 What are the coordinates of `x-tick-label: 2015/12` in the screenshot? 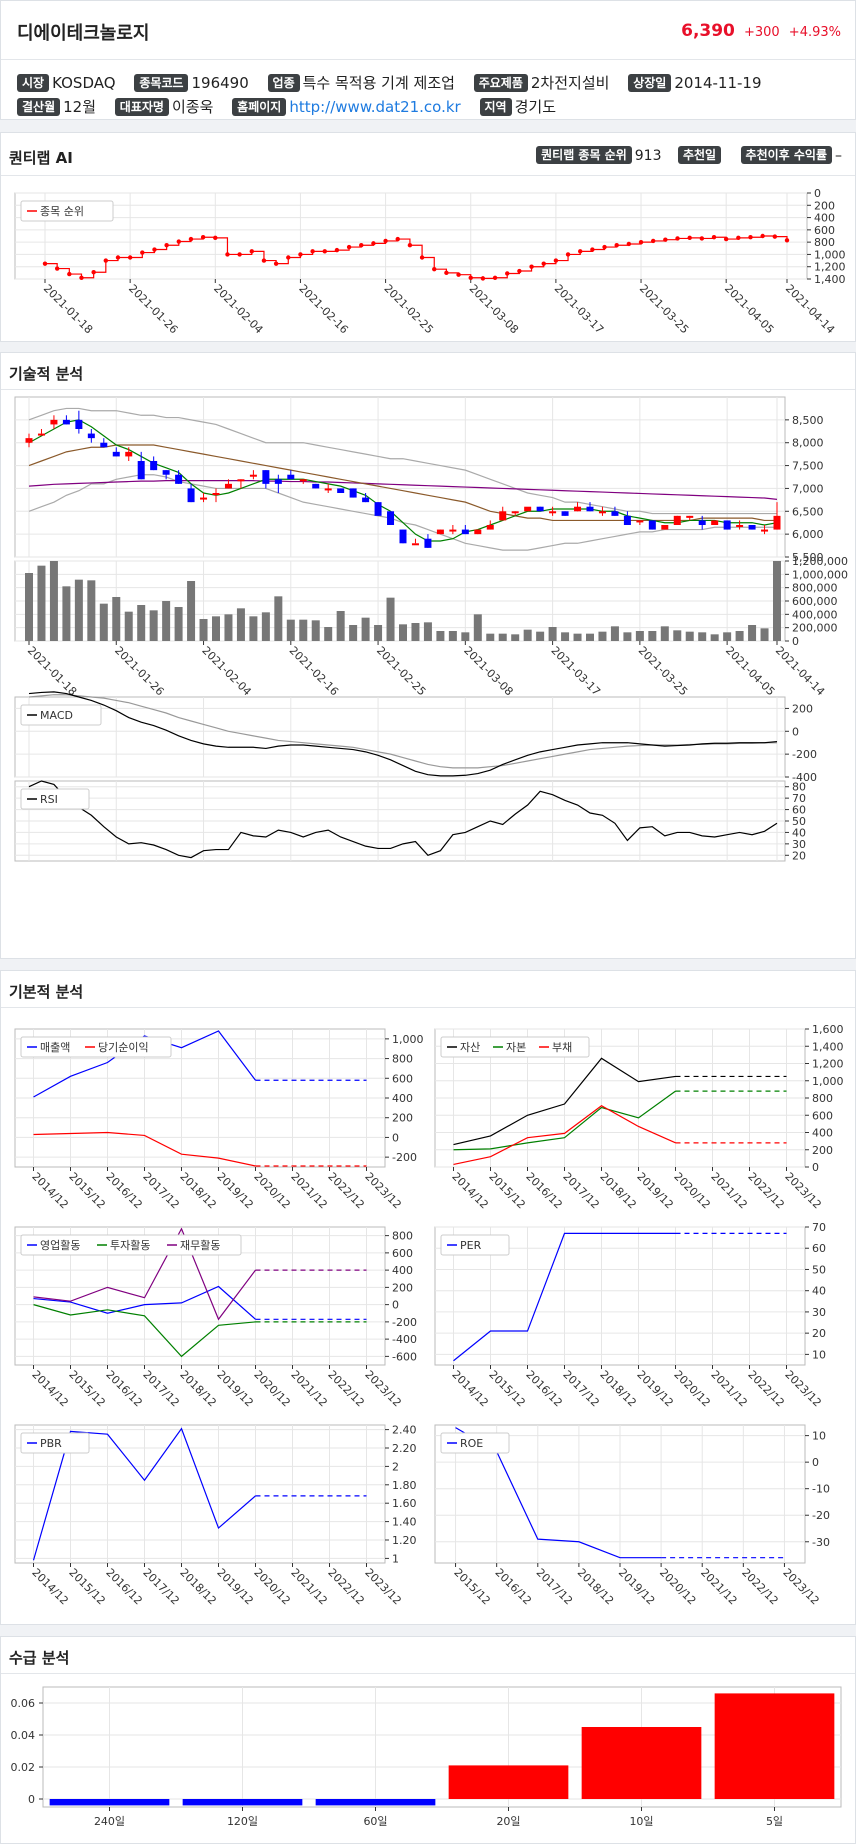 It's located at (507, 1389).